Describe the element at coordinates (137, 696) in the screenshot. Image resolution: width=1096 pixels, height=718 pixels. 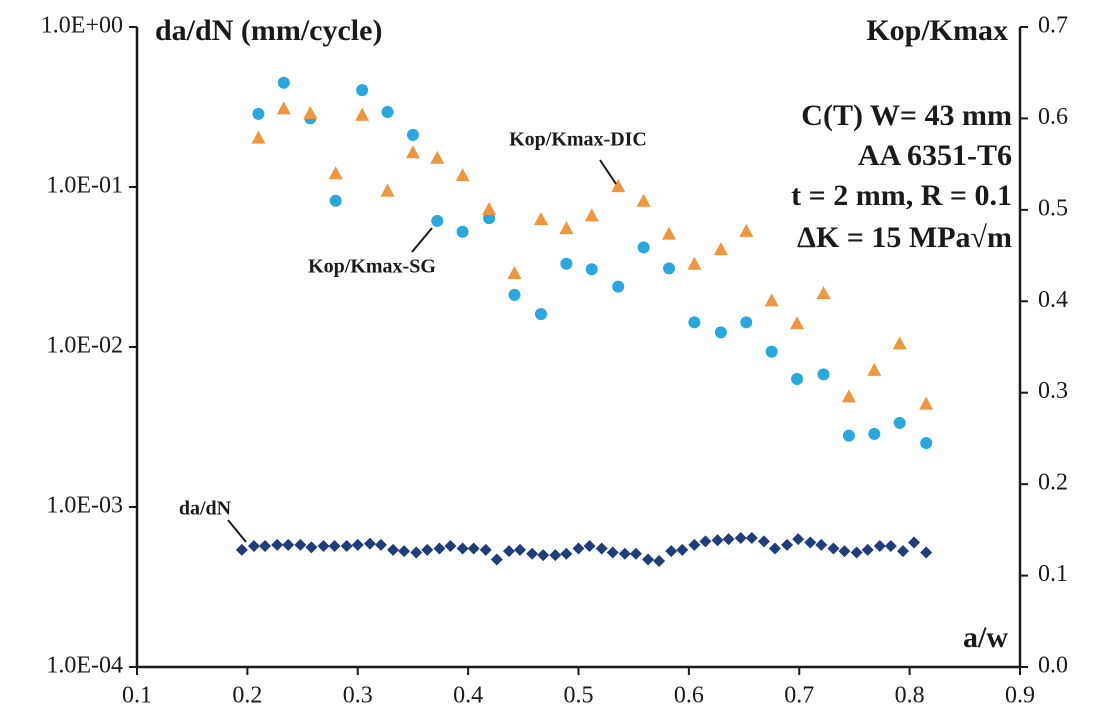
I see `x-tick-label: 0.1` at that location.